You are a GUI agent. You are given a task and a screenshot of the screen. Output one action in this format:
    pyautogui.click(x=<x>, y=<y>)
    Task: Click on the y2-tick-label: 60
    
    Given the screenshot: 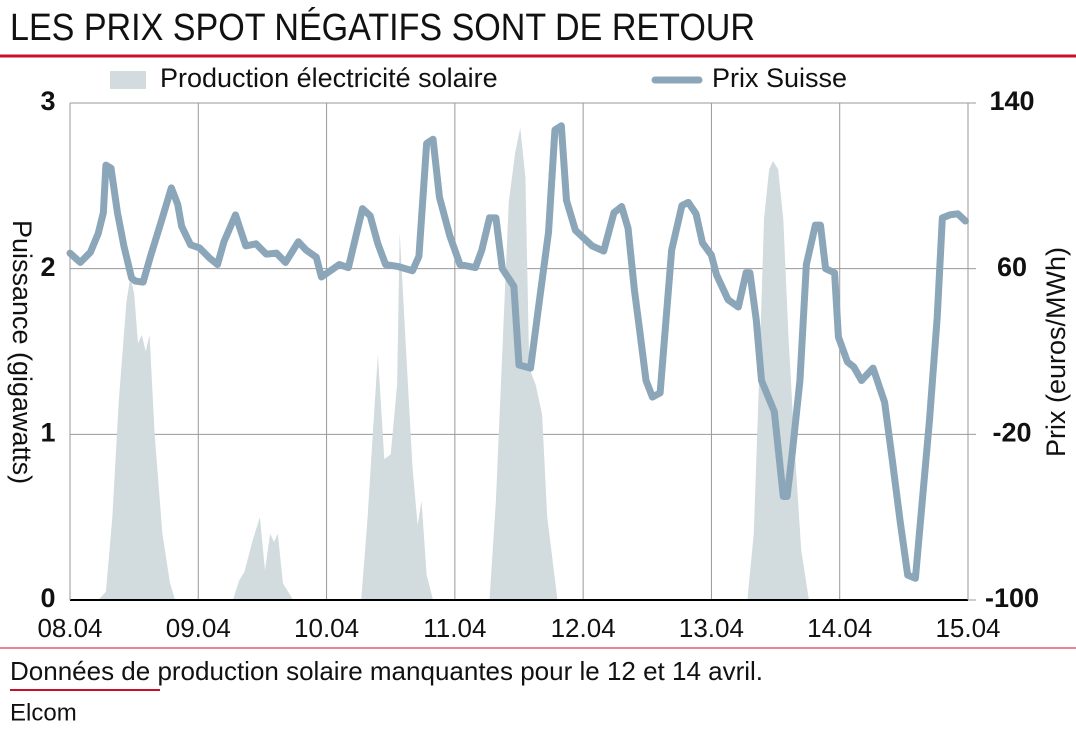 What is the action you would take?
    pyautogui.click(x=1012, y=267)
    